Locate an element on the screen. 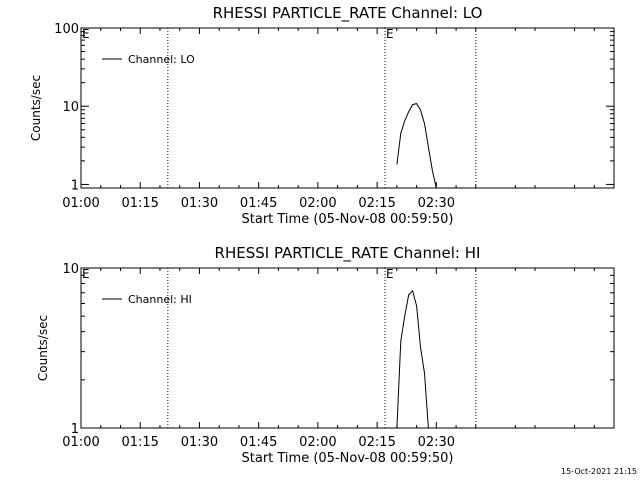  legend-label: Channel: HI is located at coordinates (160, 299).